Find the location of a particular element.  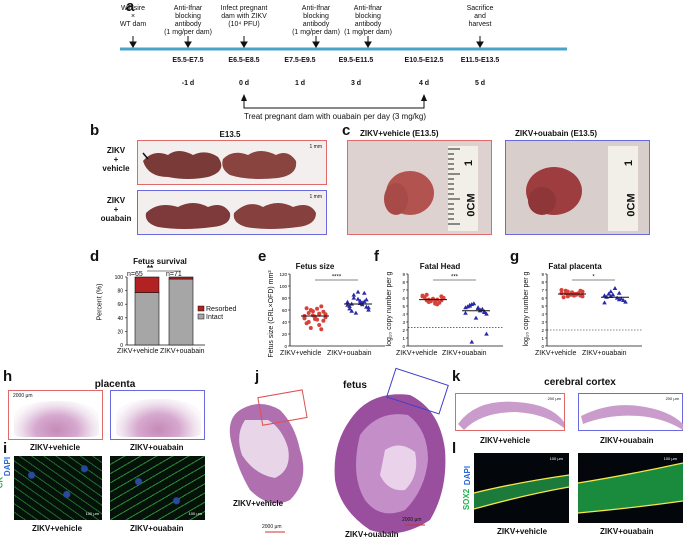

panel-b-scale-2: 1 mm is located at coordinates (316, 197).